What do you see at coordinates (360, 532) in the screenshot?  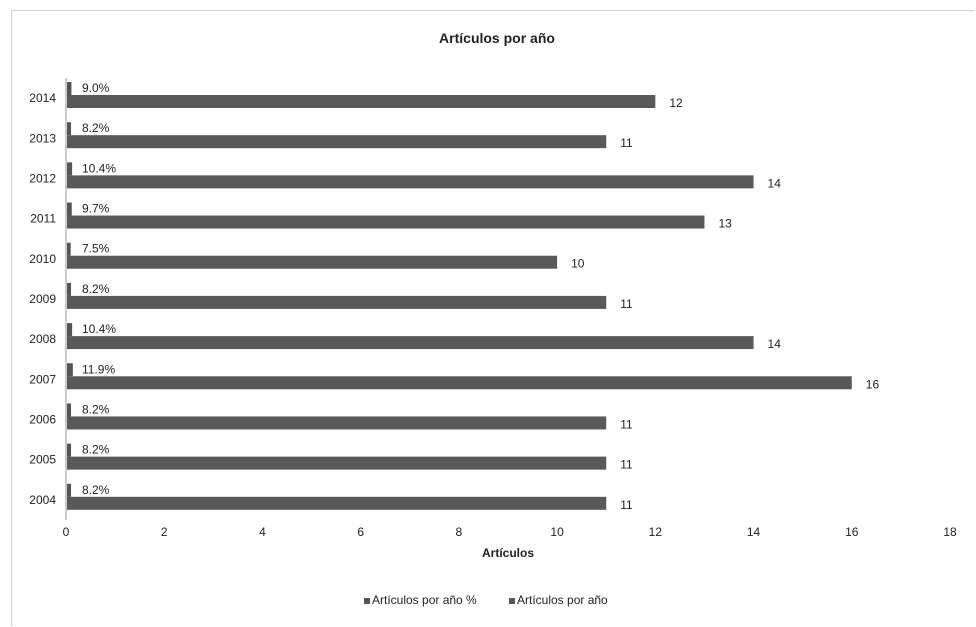 I see `x-tick-label: 6` at bounding box center [360, 532].